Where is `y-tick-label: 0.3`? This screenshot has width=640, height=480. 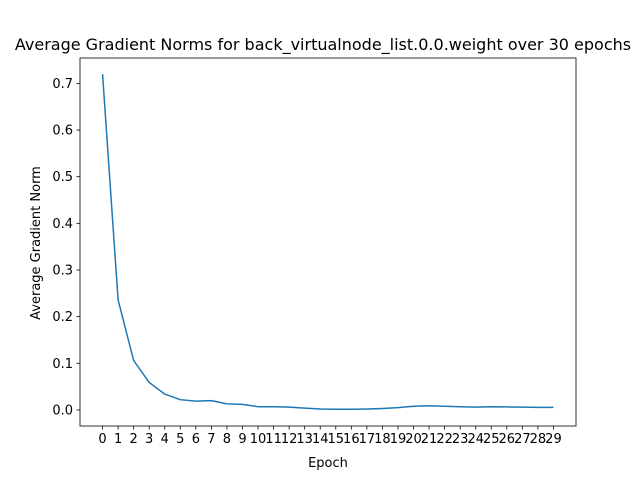
y-tick-label: 0.3 is located at coordinates (62, 270).